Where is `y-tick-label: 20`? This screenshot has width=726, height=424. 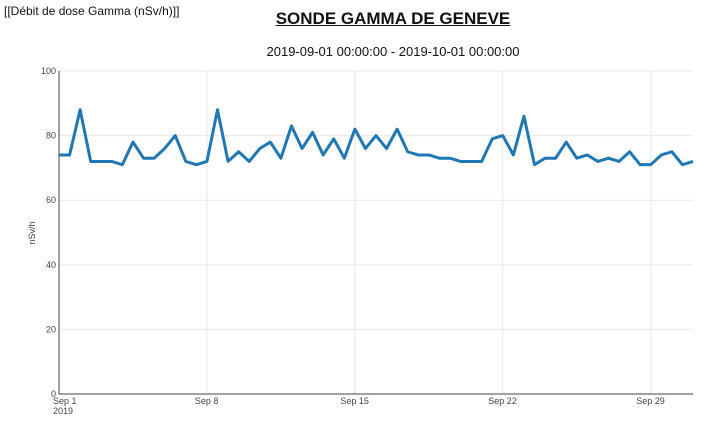
y-tick-label: 20 is located at coordinates (51, 329).